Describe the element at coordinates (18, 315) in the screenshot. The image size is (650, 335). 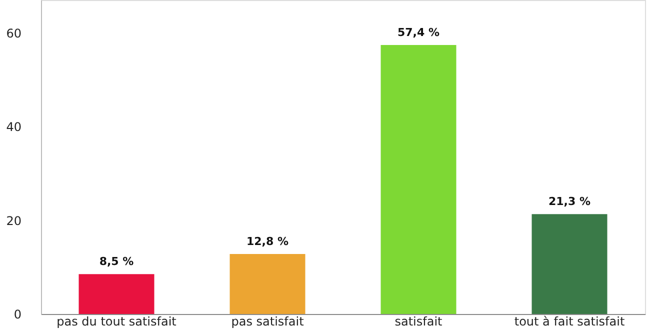
I see `y-tick-label: 0` at that location.